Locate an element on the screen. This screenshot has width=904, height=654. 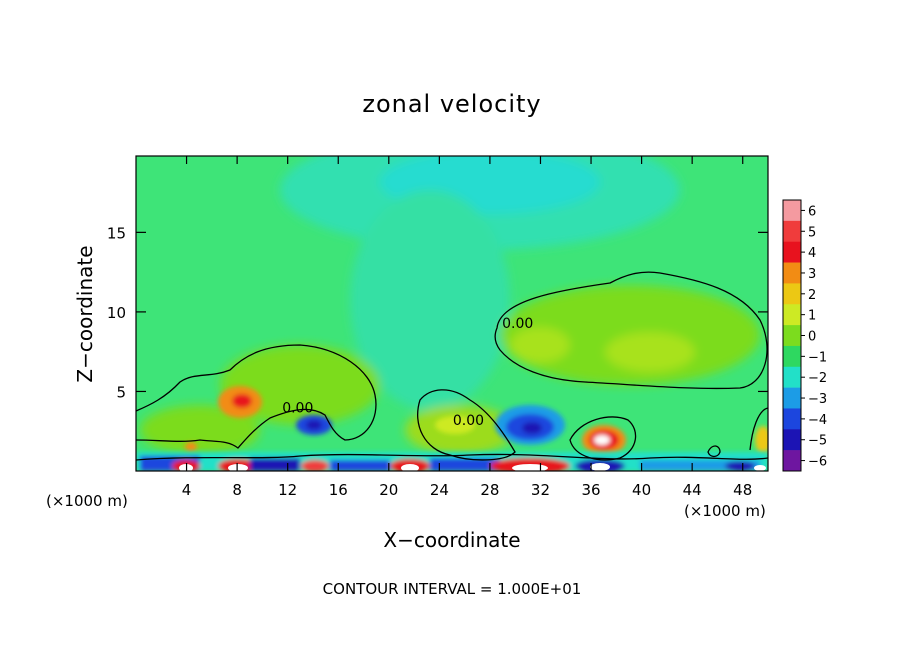
x-axis-unit-right: (×1000 m) is located at coordinates (725, 511).